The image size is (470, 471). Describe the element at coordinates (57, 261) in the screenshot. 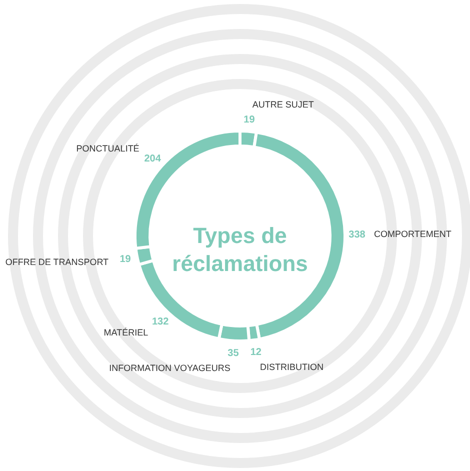

I see `slice-label: OFFRE DE TRANSPORT` at that location.